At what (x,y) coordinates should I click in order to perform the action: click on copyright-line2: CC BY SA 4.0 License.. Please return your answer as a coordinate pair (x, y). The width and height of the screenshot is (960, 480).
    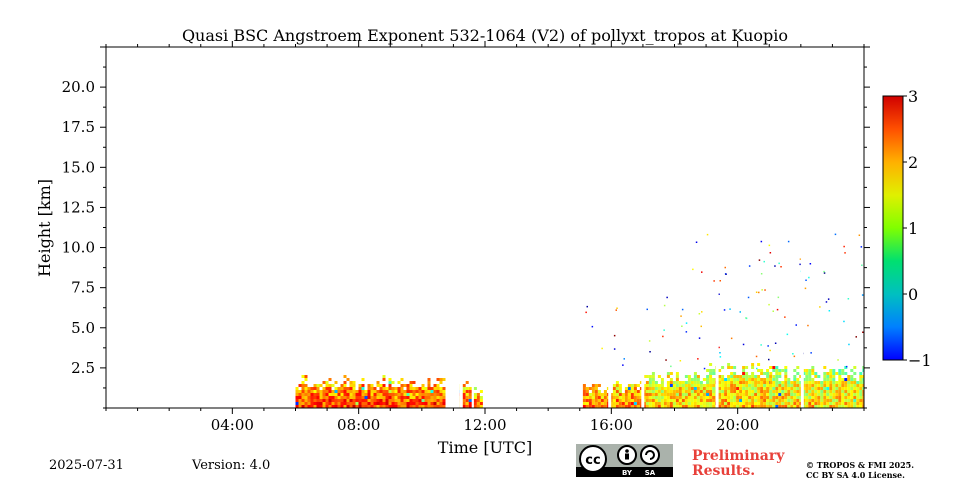
    Looking at the image, I should click on (855, 475).